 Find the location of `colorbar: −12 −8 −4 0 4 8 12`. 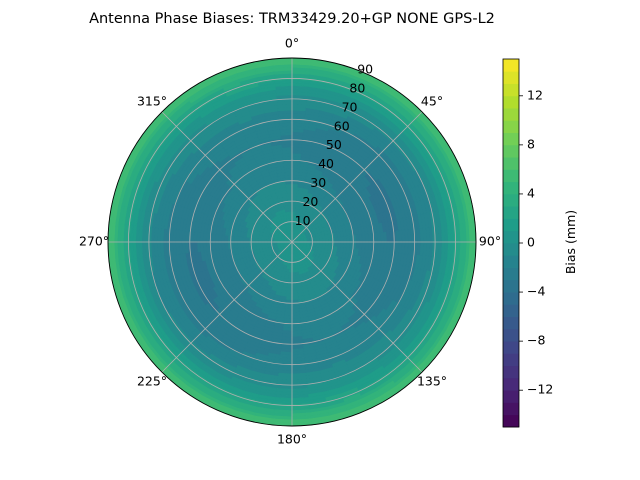

colorbar: −12 −8 −4 0 4 8 12 is located at coordinates (527, 243).